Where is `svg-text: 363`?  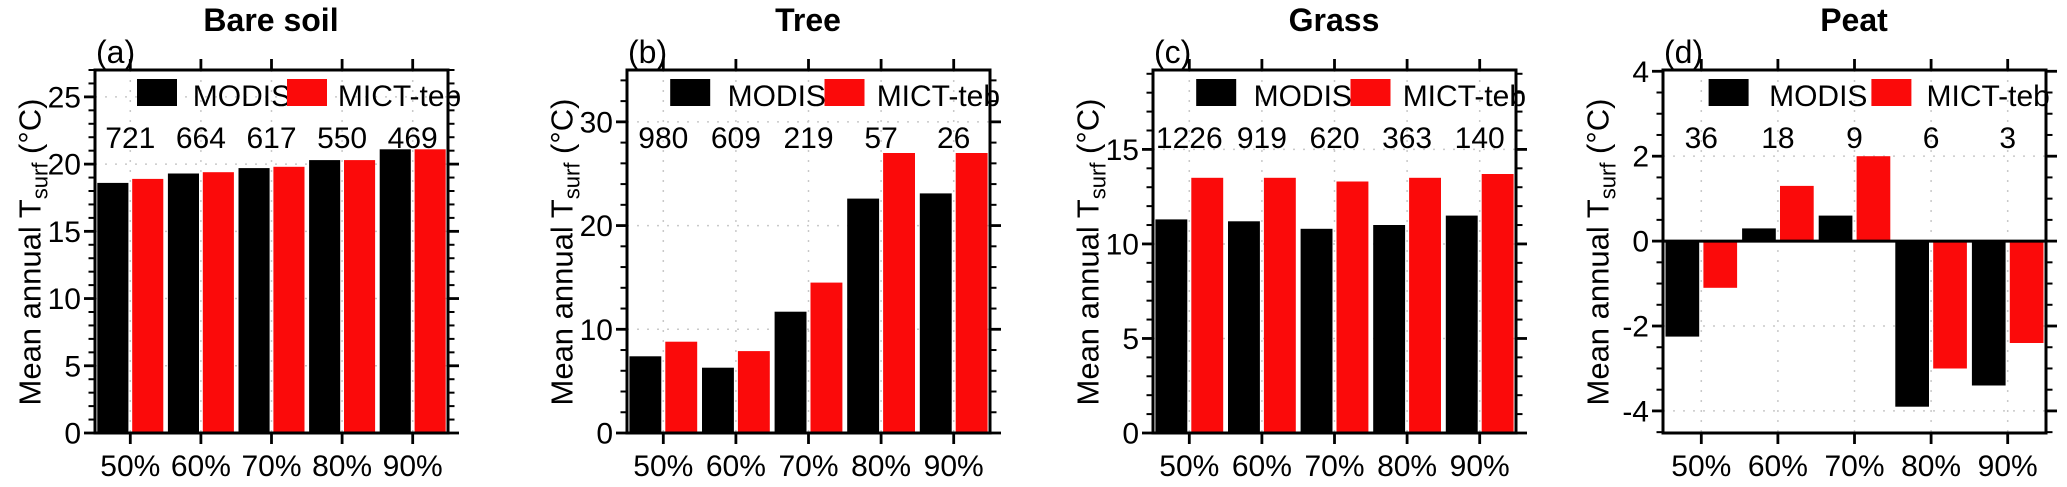 svg-text: 363 is located at coordinates (1407, 138).